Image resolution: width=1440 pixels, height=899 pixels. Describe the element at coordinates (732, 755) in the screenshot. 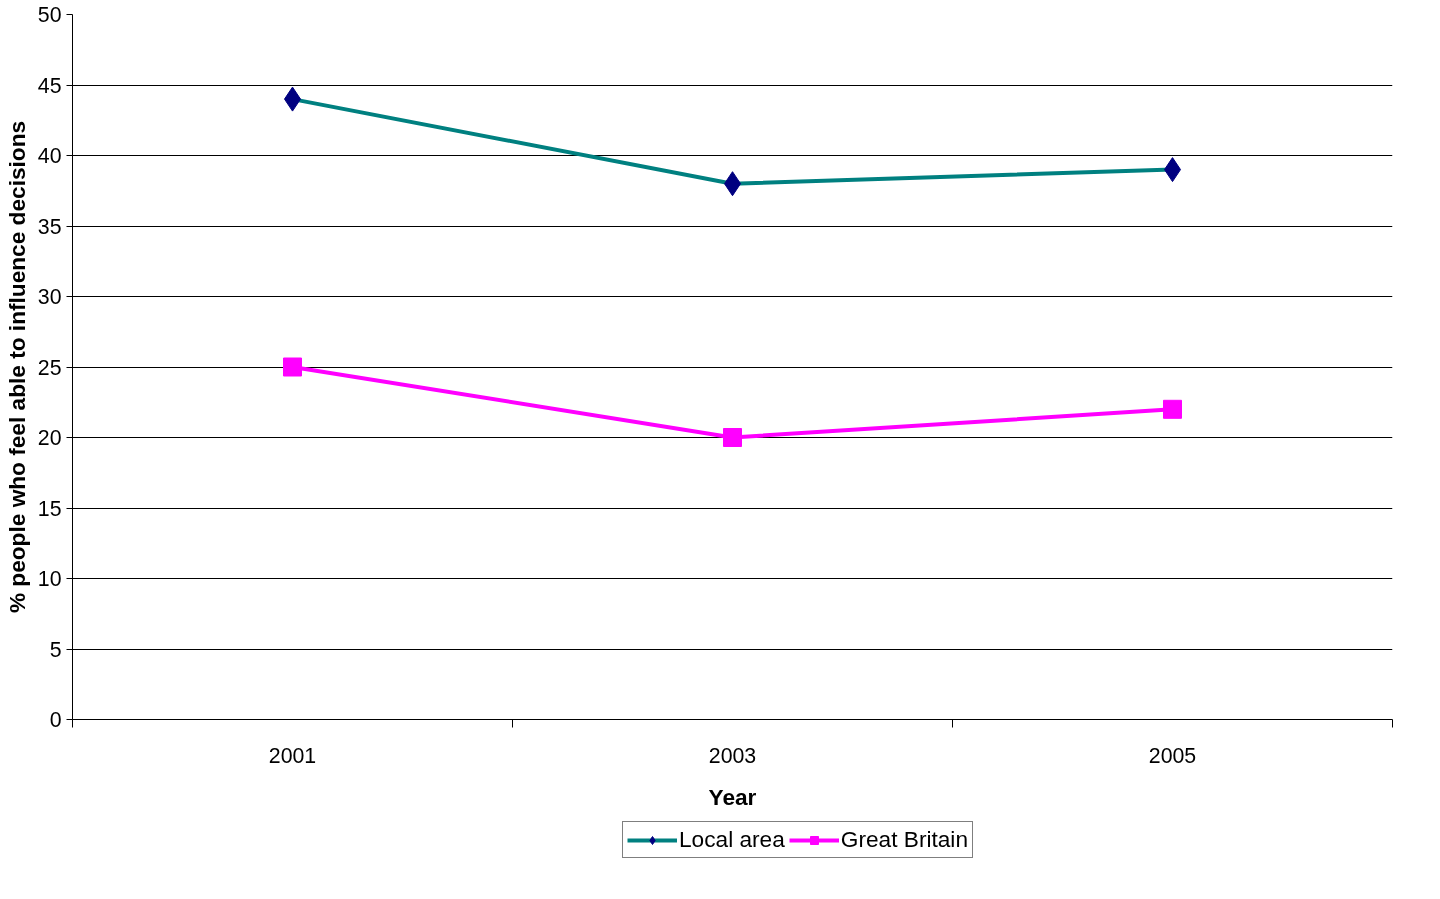

I see `x-tick-label: 2003` at that location.